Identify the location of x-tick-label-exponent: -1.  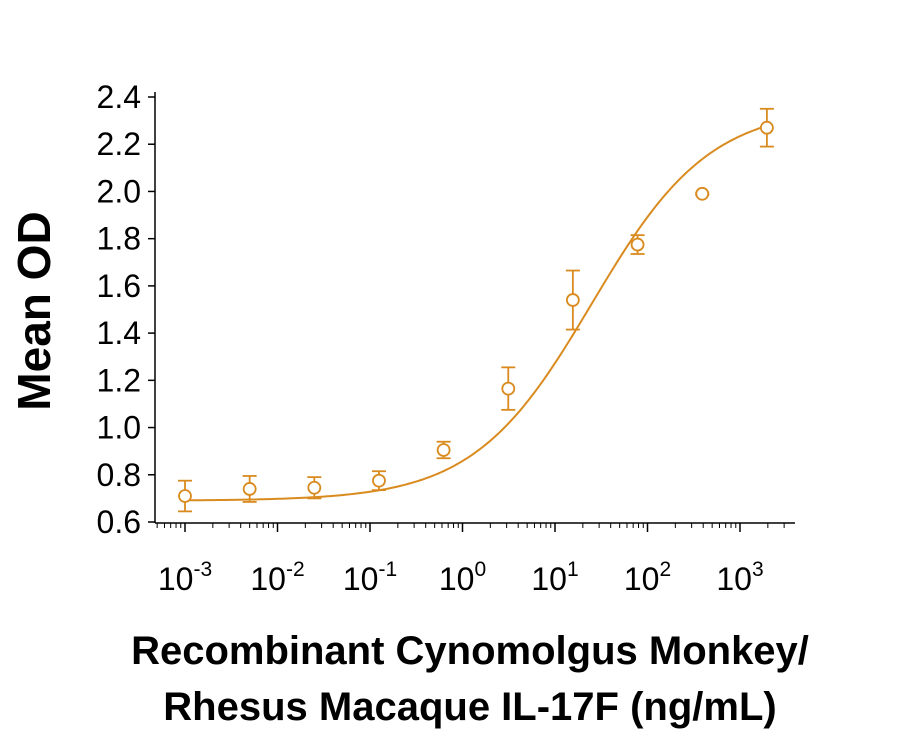
(387, 569).